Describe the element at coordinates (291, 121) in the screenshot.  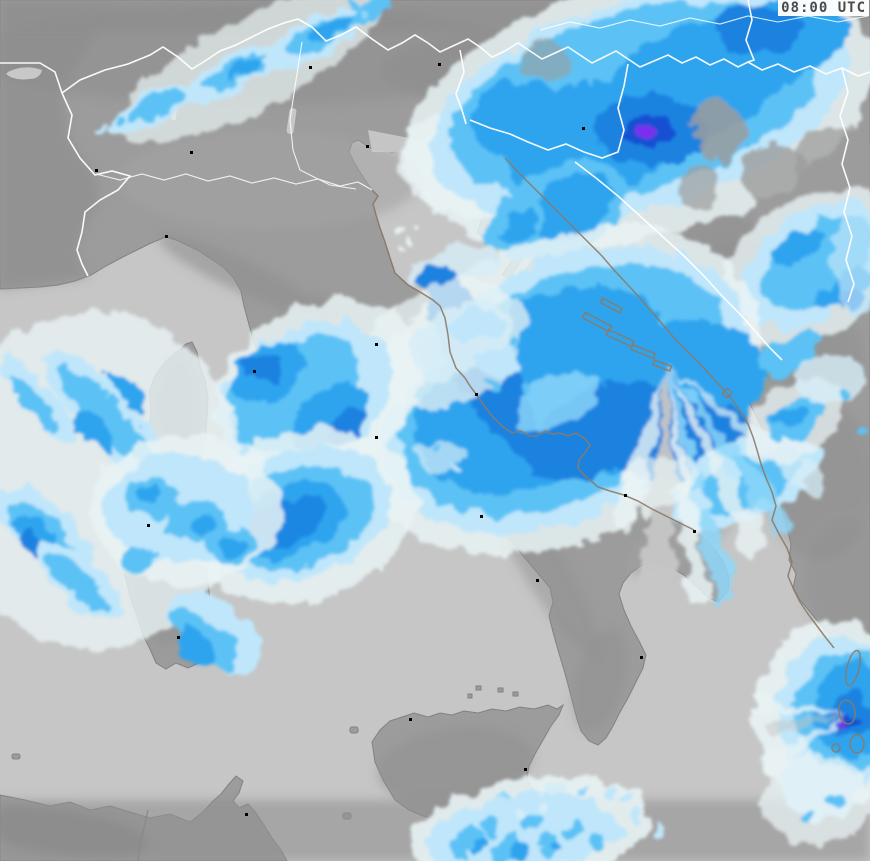
I see `lake-garda` at that location.